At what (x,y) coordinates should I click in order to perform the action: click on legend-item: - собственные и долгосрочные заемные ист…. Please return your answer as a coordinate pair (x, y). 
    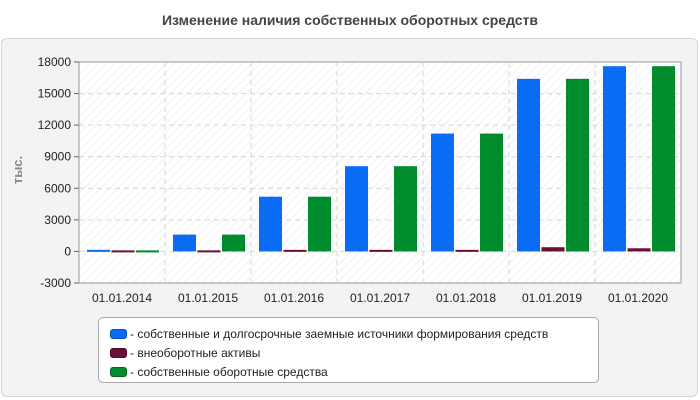
    Looking at the image, I should click on (354, 333).